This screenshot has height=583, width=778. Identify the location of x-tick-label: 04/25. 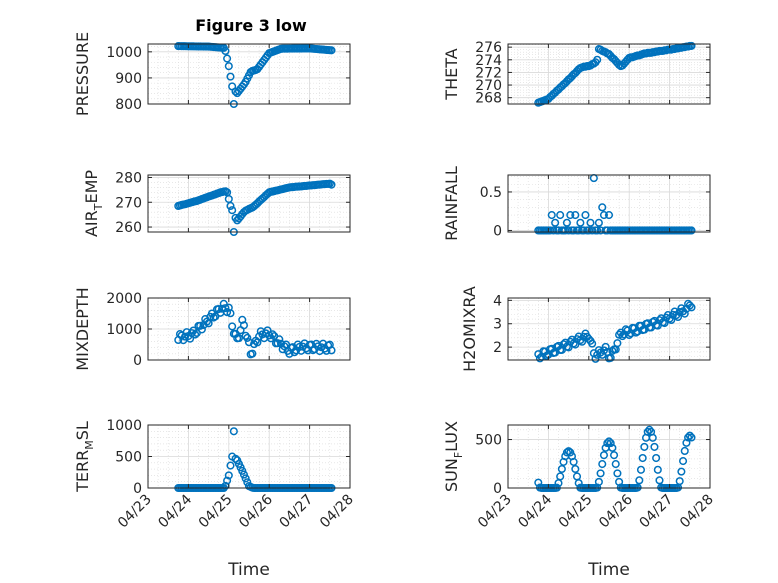
(216, 512).